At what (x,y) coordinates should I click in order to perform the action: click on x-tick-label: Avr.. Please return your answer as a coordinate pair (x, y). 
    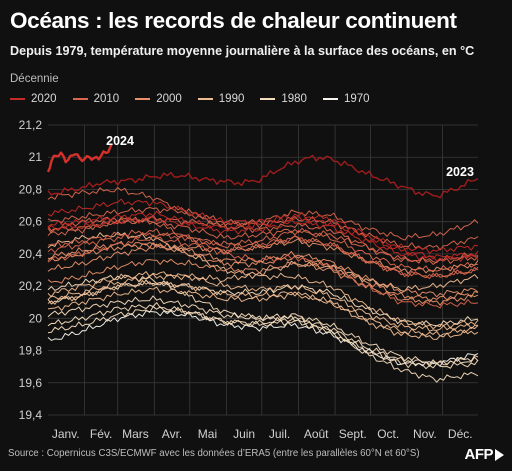
    Looking at the image, I should click on (172, 434).